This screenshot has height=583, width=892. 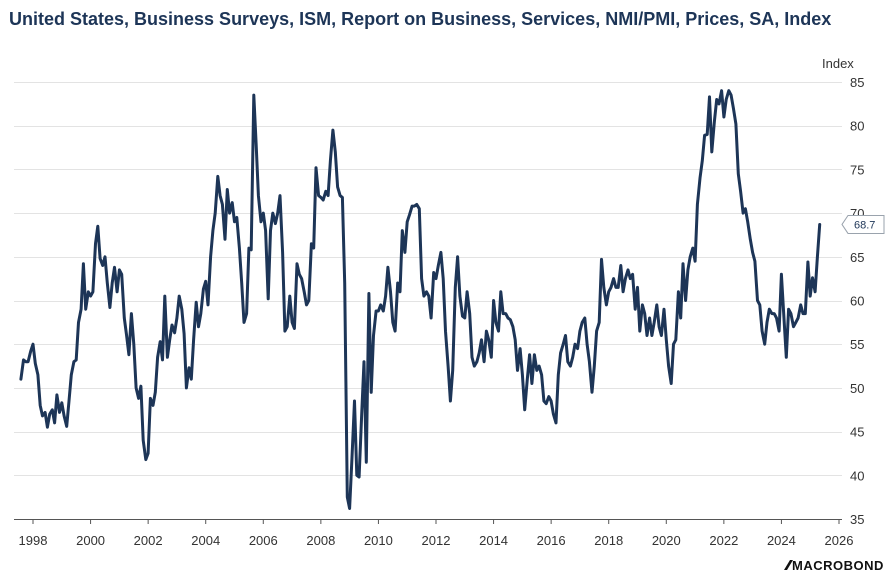 What do you see at coordinates (493, 540) in the screenshot?
I see `x-tick-label: 2014` at bounding box center [493, 540].